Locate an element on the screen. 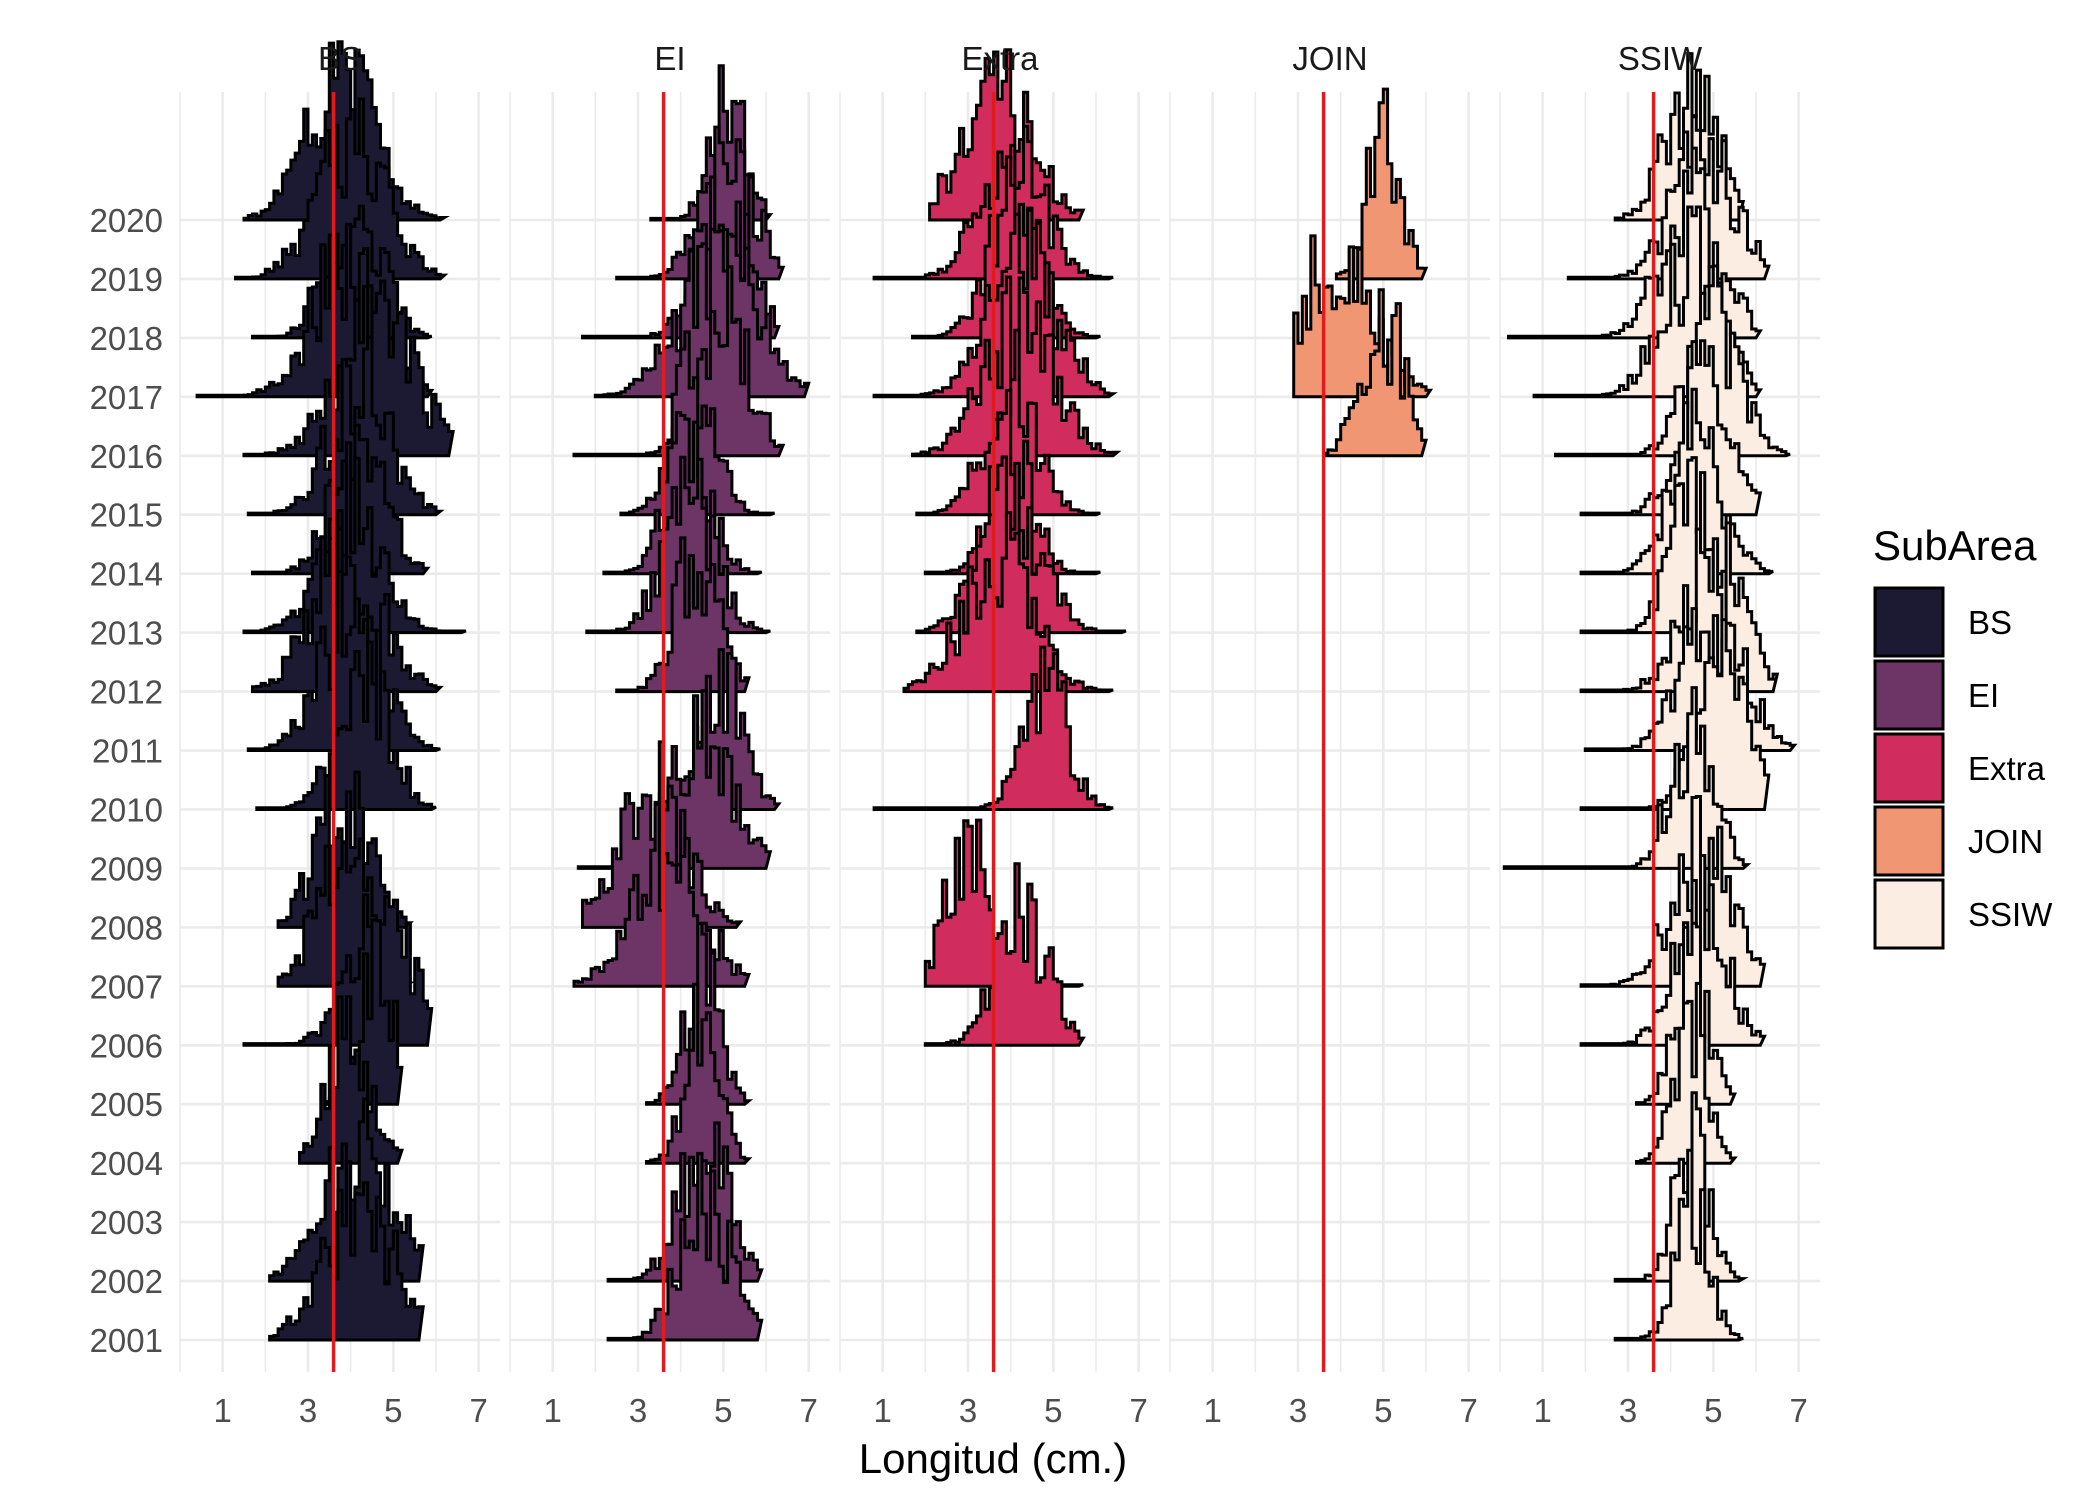  ridge-extra-2020 is located at coordinates (1007, 135).